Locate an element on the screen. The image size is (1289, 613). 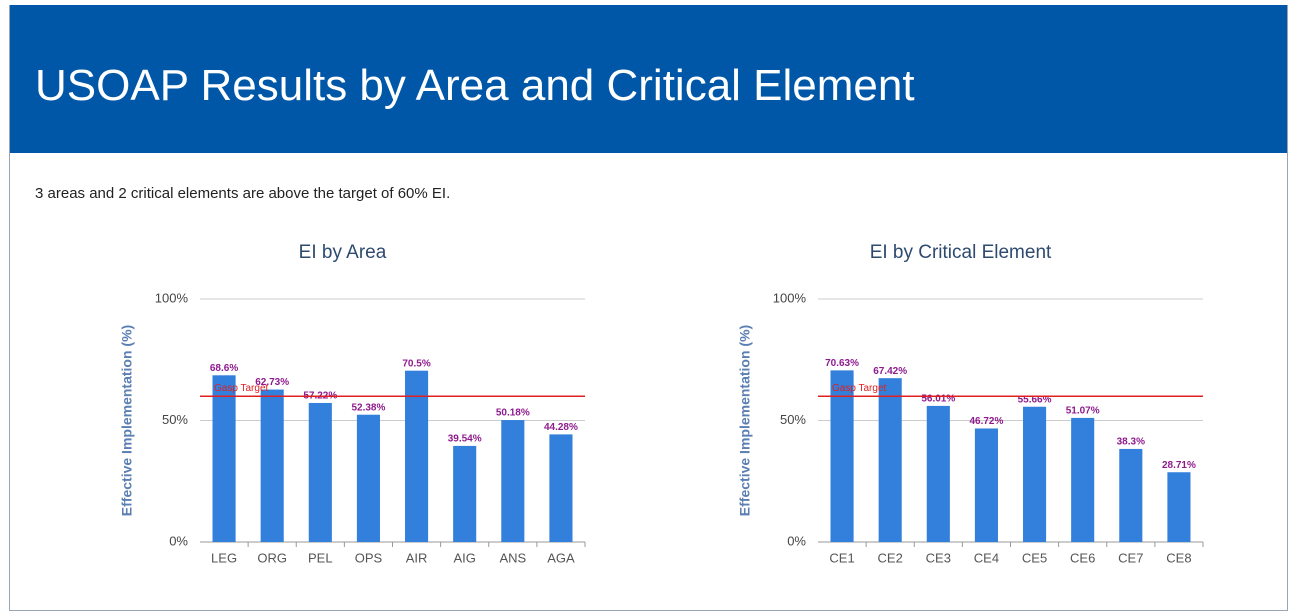
x-tick-label: AGA is located at coordinates (561, 557).